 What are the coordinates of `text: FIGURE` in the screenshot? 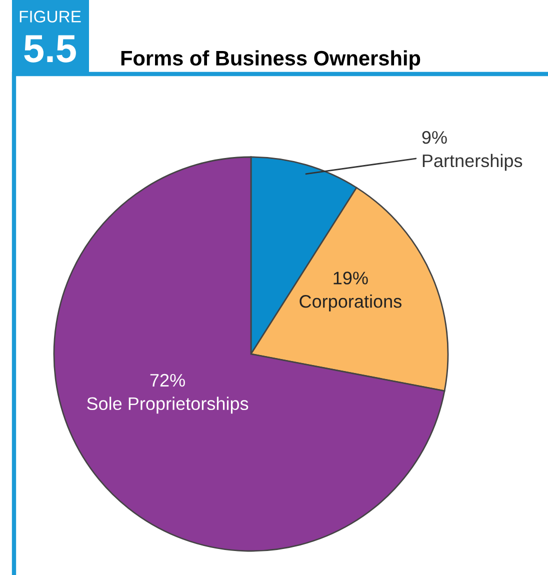 It's located at (50, 16).